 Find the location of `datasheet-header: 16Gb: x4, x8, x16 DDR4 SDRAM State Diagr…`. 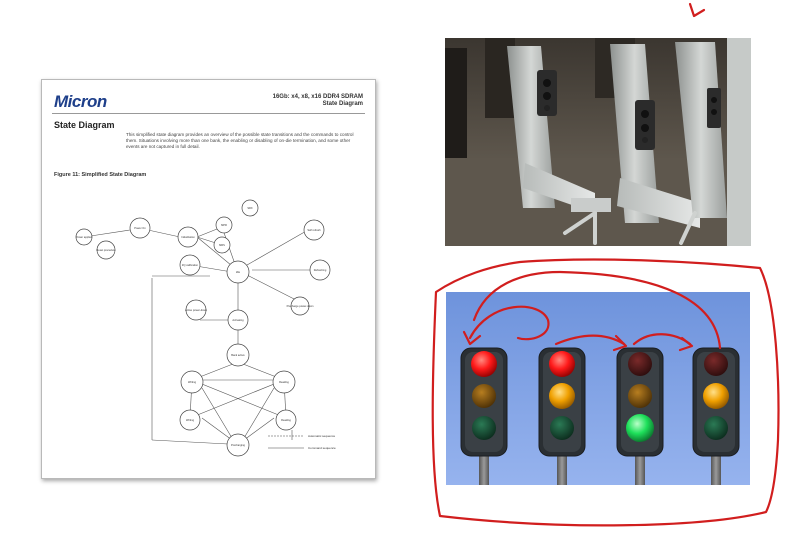

datasheet-header: 16Gb: x4, x8, x16 DDR4 SDRAM State Diagr… is located at coordinates (318, 101).